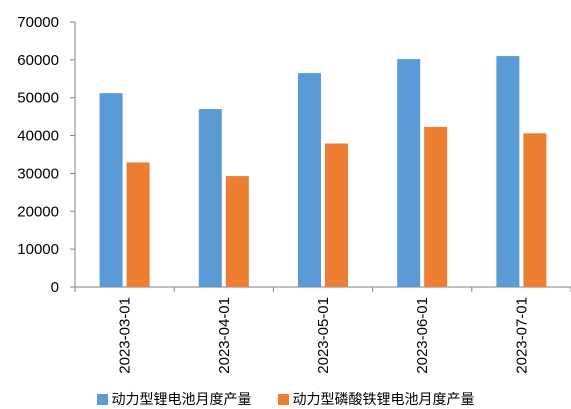 The height and width of the screenshot is (409, 571). What do you see at coordinates (38, 60) in the screenshot?
I see `y-tick-label: 60000` at bounding box center [38, 60].